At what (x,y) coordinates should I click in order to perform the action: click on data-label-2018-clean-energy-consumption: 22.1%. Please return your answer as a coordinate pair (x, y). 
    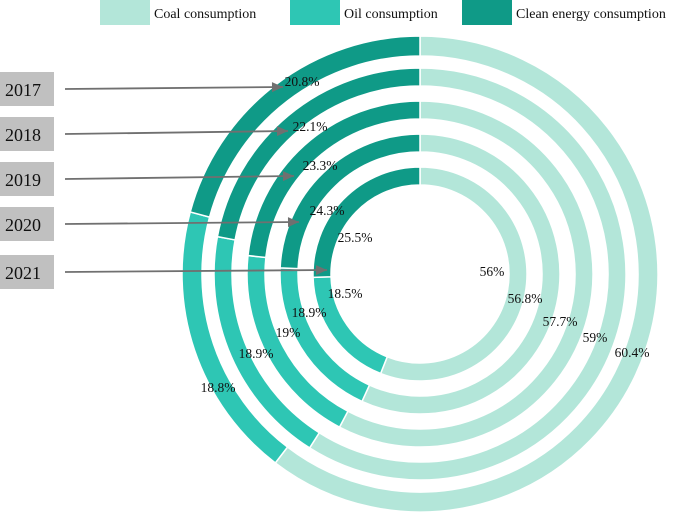
    Looking at the image, I should click on (310, 126).